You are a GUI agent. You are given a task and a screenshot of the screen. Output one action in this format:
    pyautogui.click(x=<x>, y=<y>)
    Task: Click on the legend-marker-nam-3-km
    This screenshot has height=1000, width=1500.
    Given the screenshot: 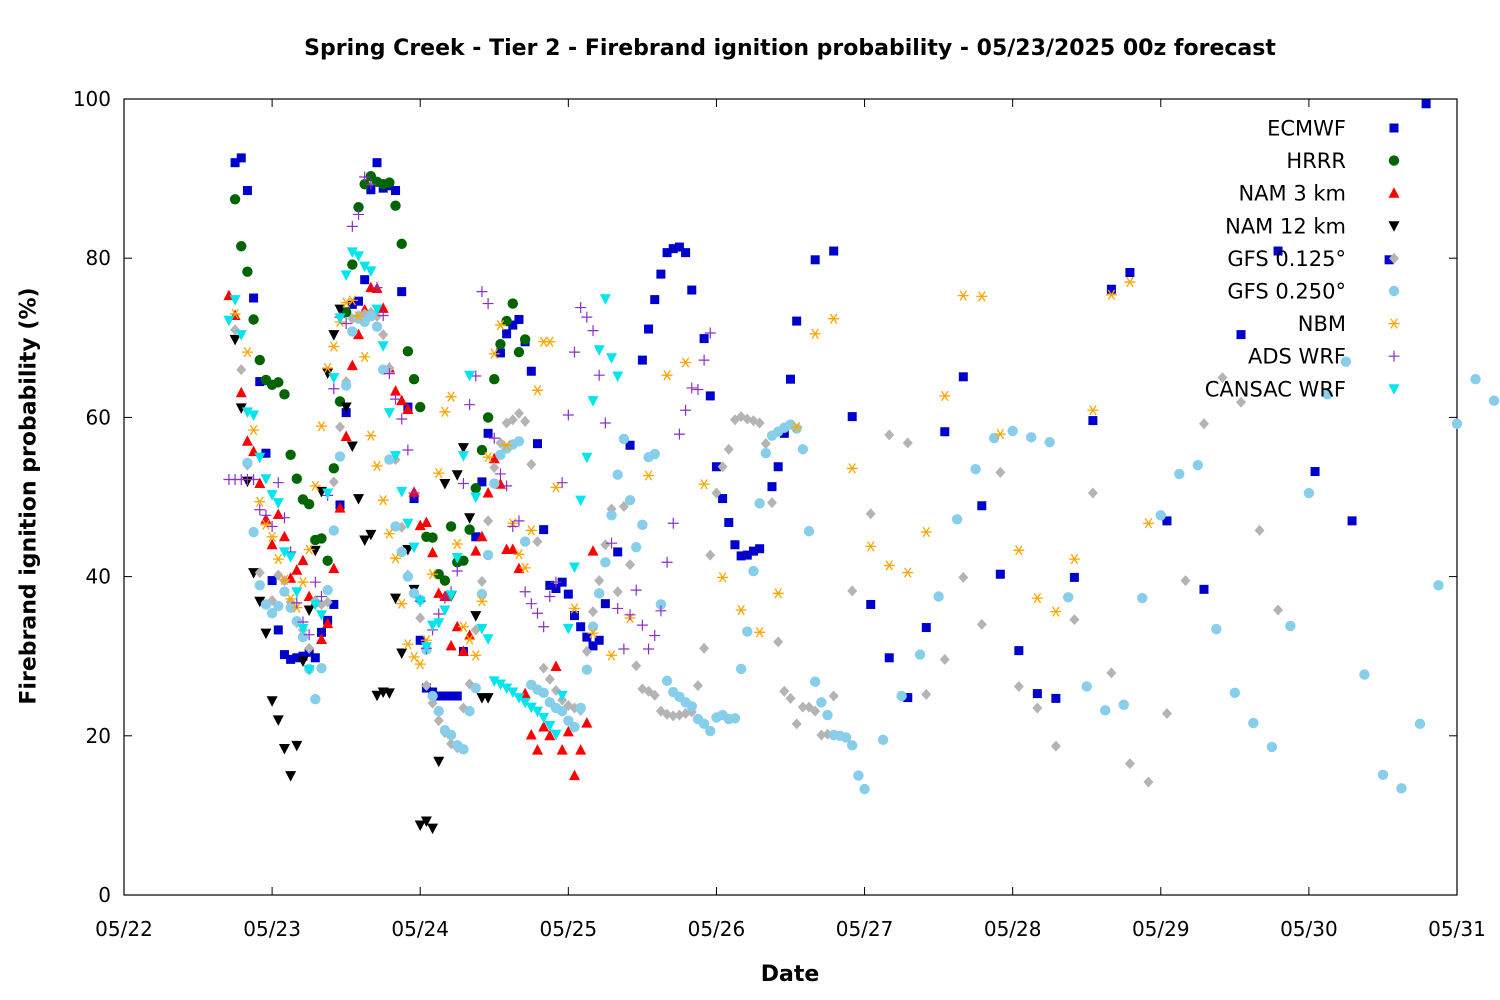 What is the action you would take?
    pyautogui.click(x=1394, y=192)
    